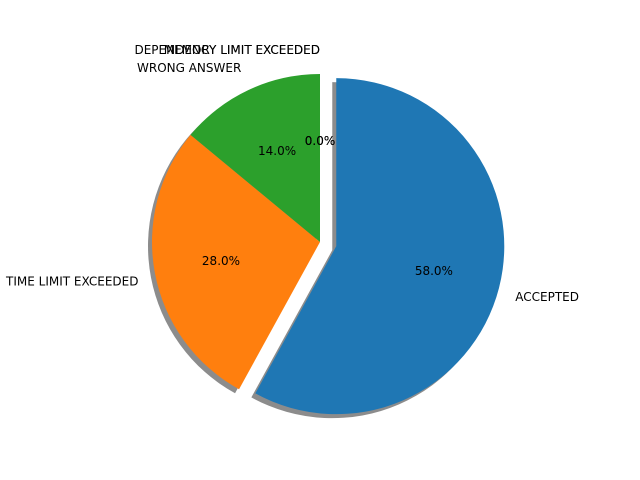 The width and height of the screenshot is (640, 480). What do you see at coordinates (434, 271) in the screenshot?
I see `percent-label-accepted: 58.0%` at bounding box center [434, 271].